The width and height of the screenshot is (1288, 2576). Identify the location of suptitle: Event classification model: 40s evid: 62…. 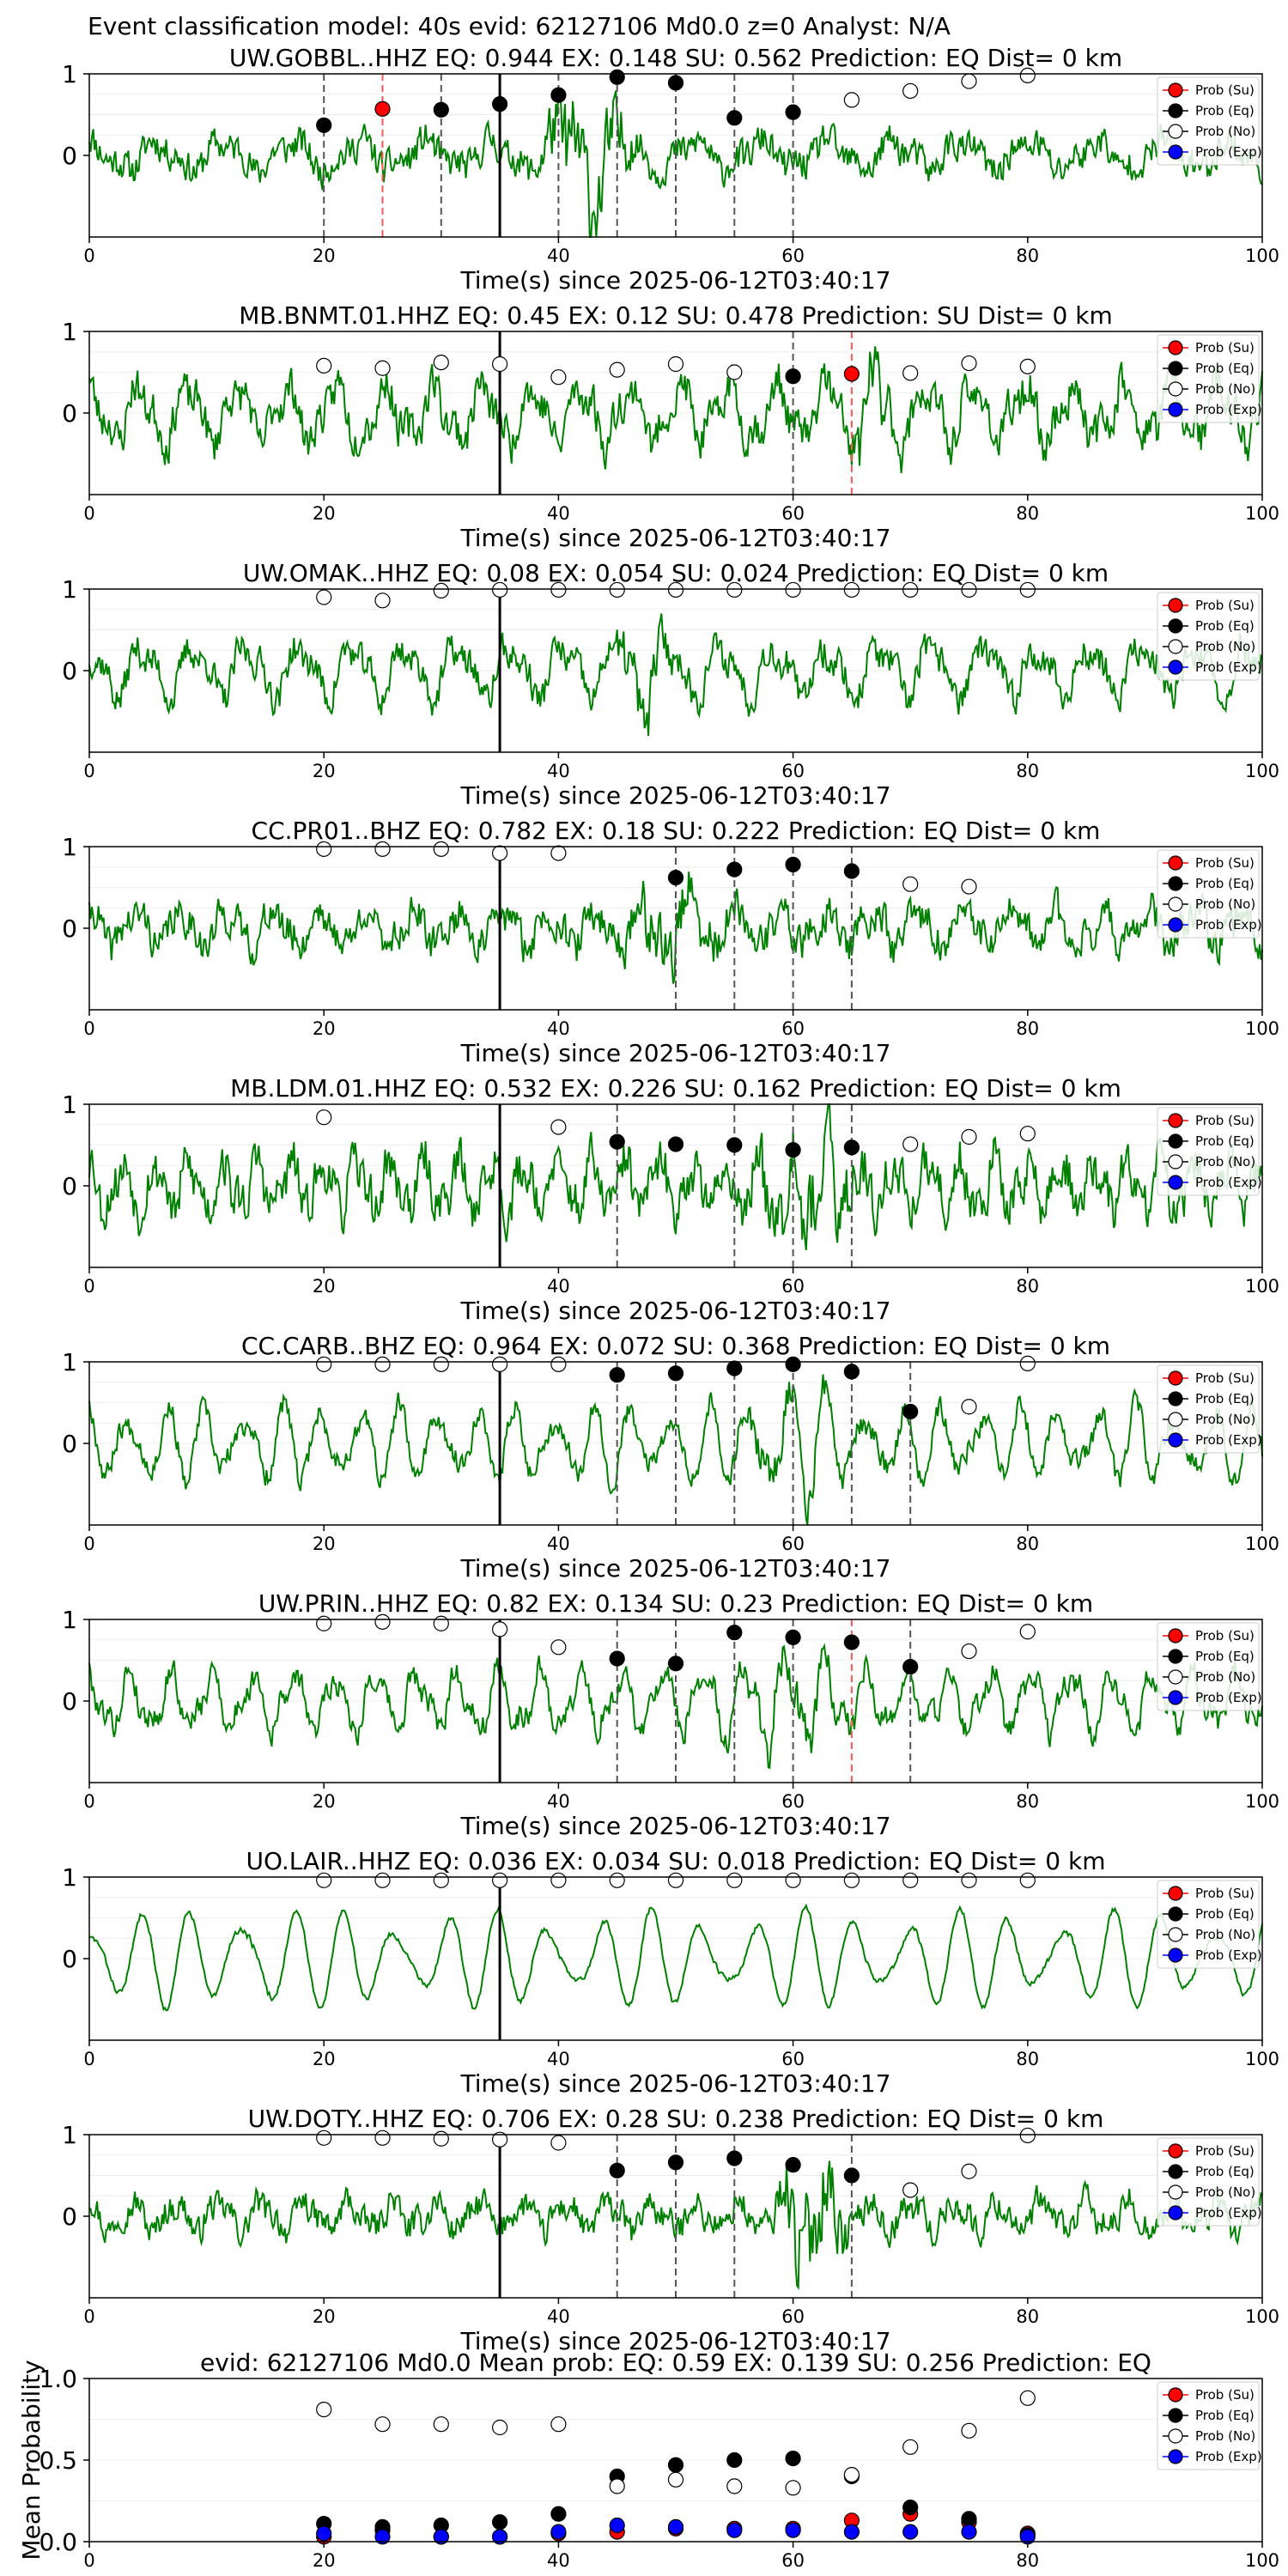
(519, 26).